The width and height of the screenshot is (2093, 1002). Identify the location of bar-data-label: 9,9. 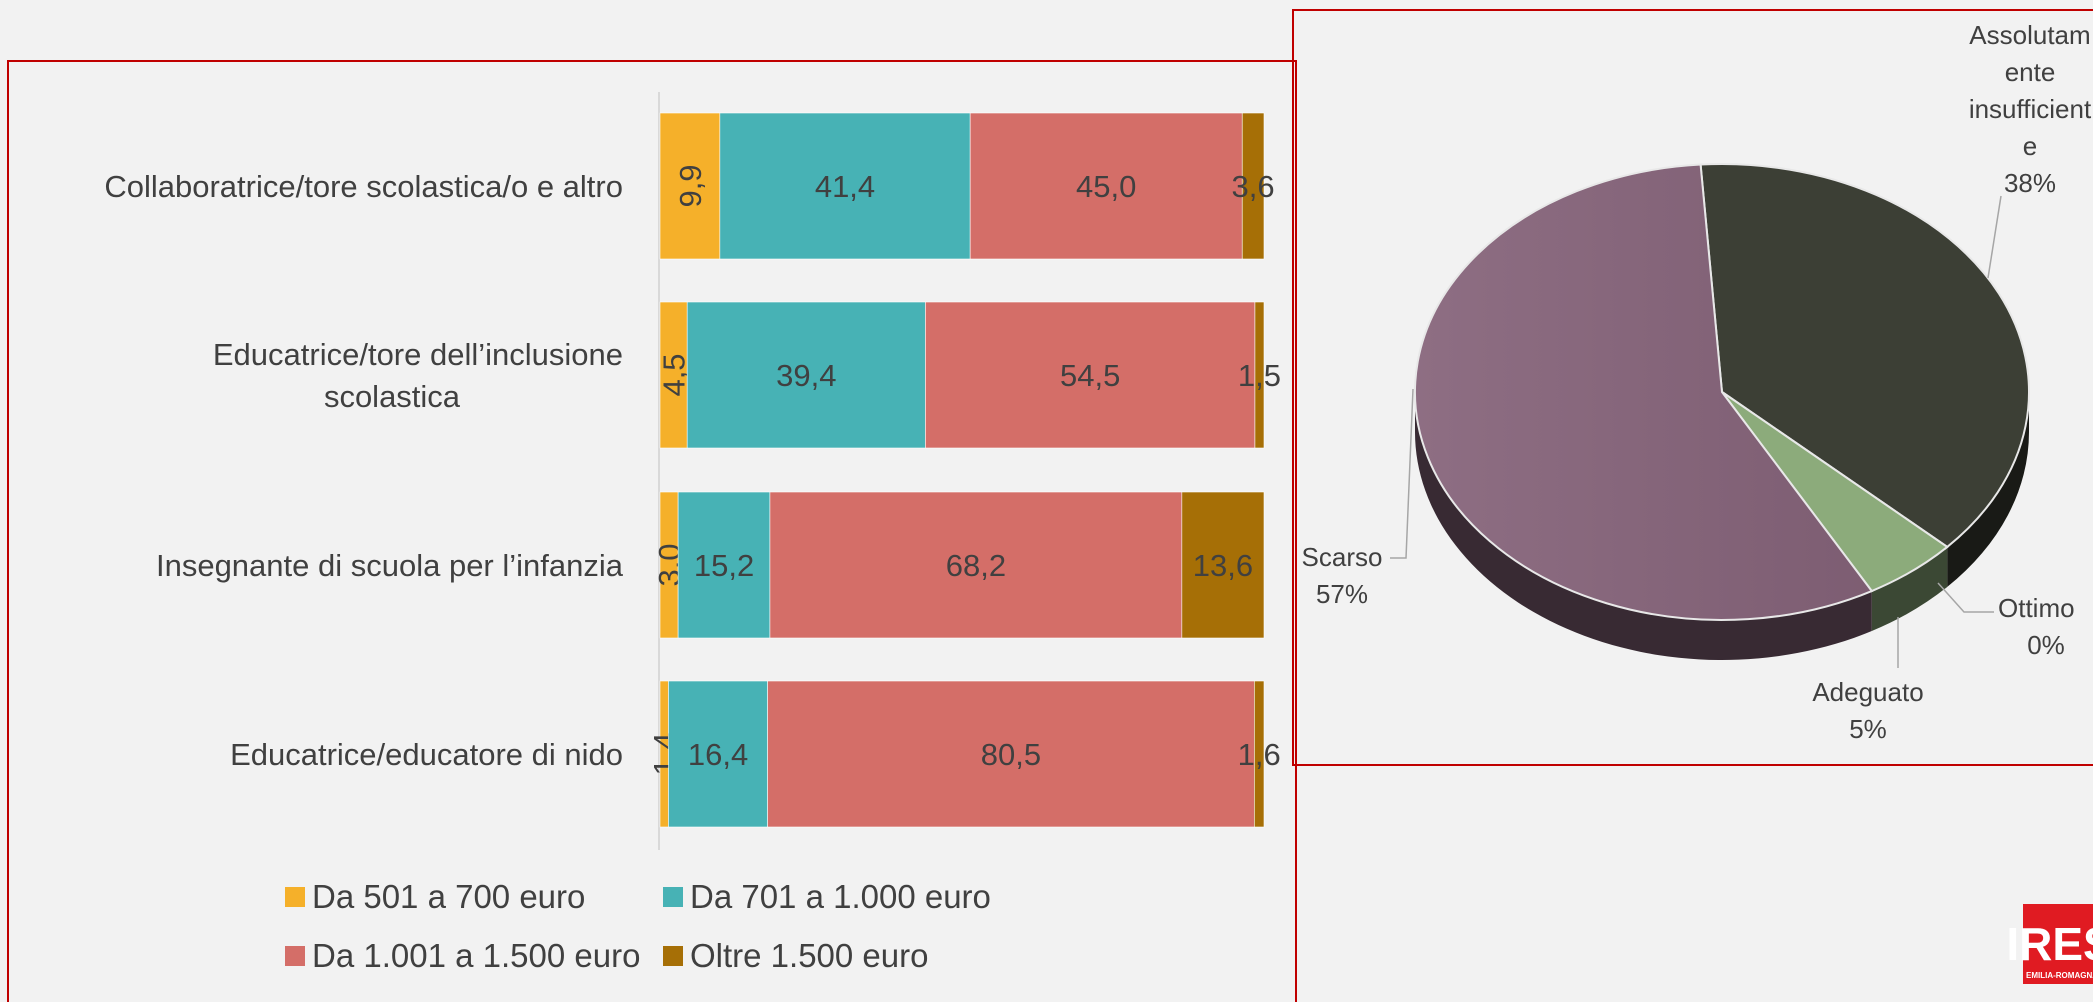
(690, 185).